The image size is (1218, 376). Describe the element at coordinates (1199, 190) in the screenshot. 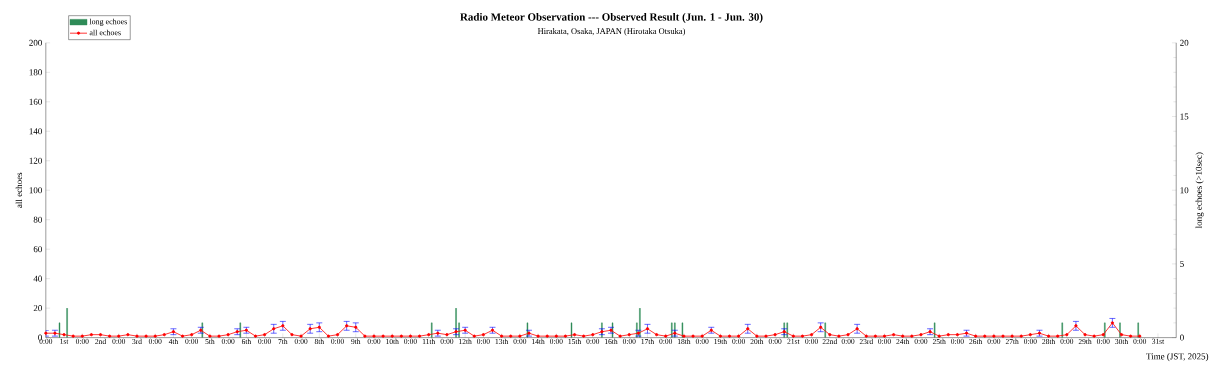

I see `y2-axis-title: long echoes (>10sec)` at that location.